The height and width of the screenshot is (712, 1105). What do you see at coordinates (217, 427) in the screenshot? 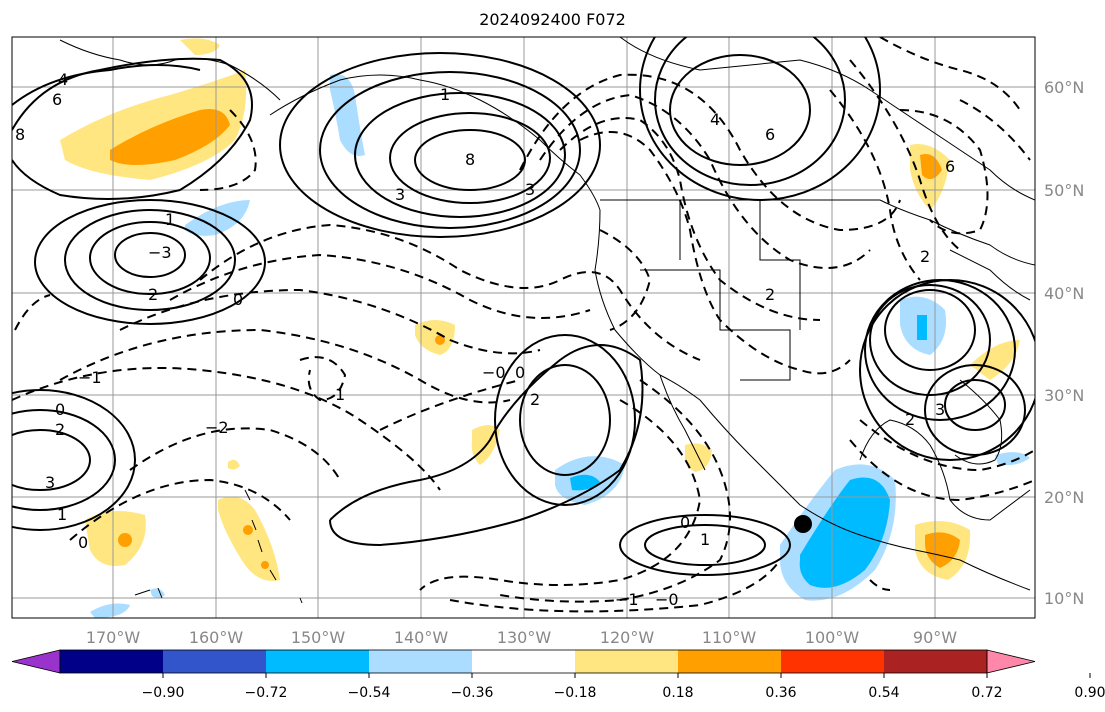
I see `contour-label: −2` at bounding box center [217, 427].